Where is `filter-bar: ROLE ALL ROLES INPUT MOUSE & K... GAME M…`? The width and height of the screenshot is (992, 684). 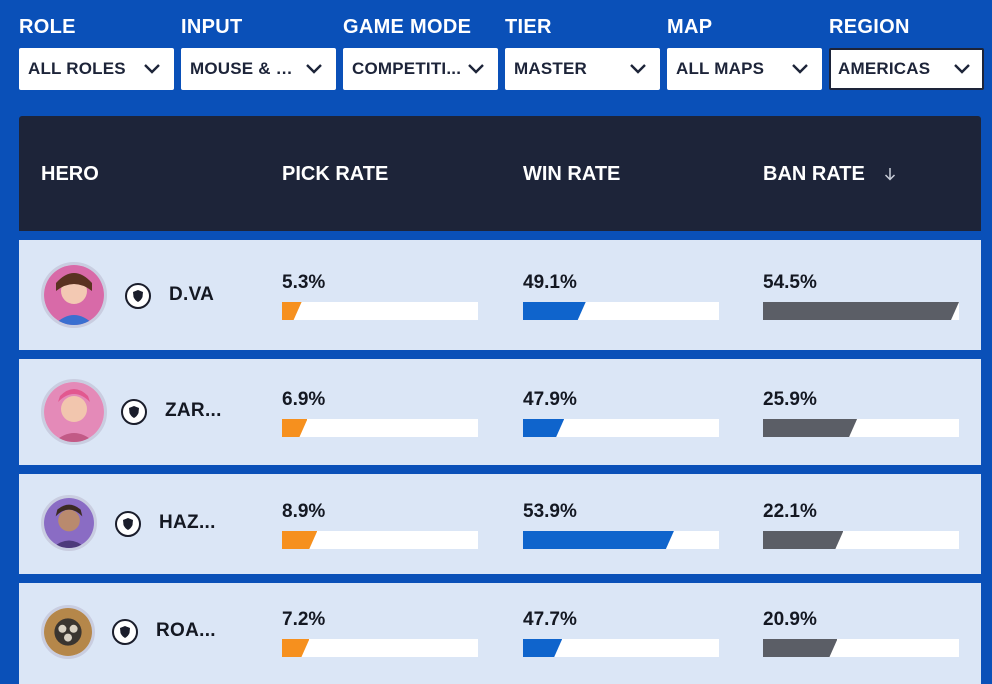
filter-bar: ROLE ALL ROLES INPUT MOUSE & K... GAME M… is located at coordinates (501, 52).